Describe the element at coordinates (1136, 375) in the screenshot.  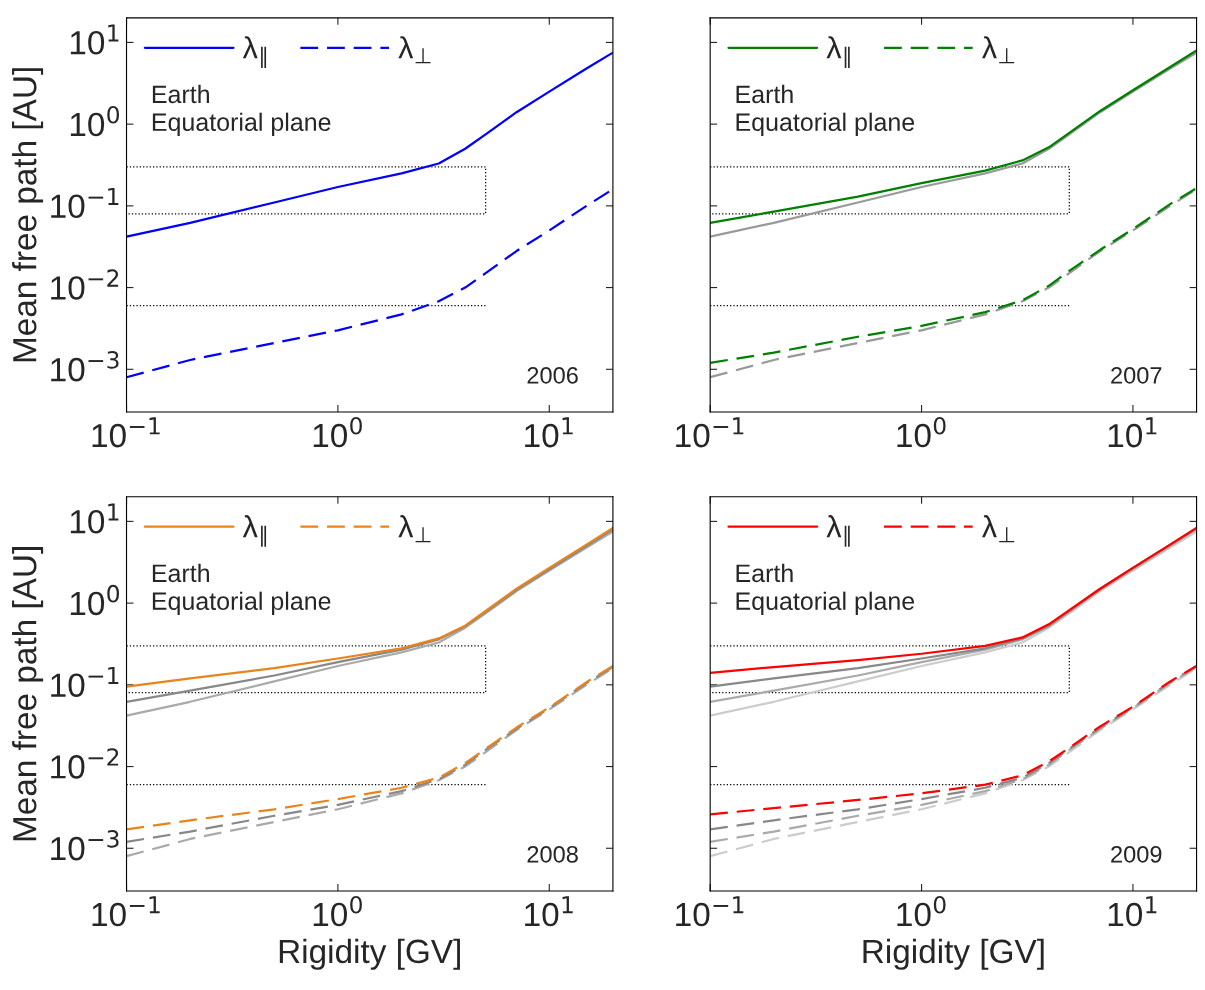
I see `annotation: 2007` at that location.